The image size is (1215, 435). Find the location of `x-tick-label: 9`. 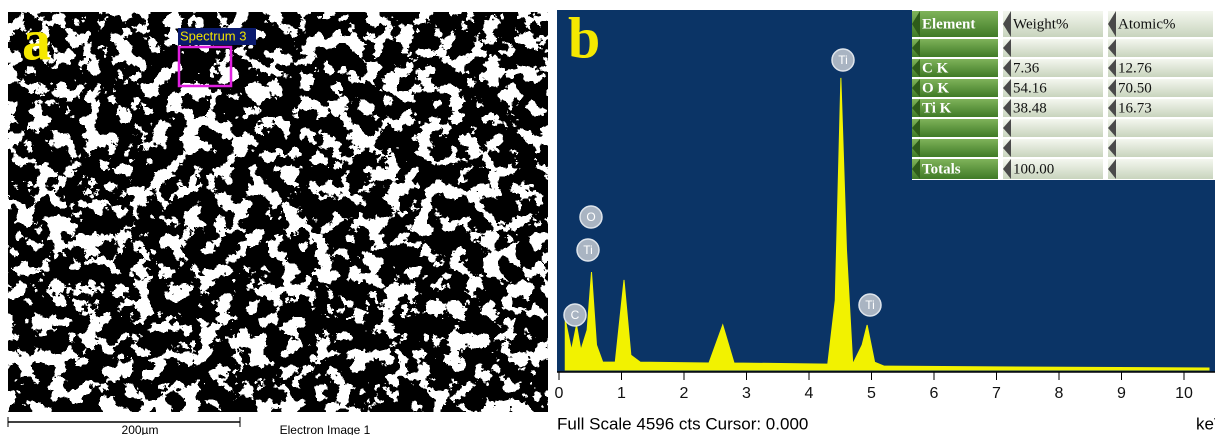

x-tick-label: 9 is located at coordinates (1121, 393).